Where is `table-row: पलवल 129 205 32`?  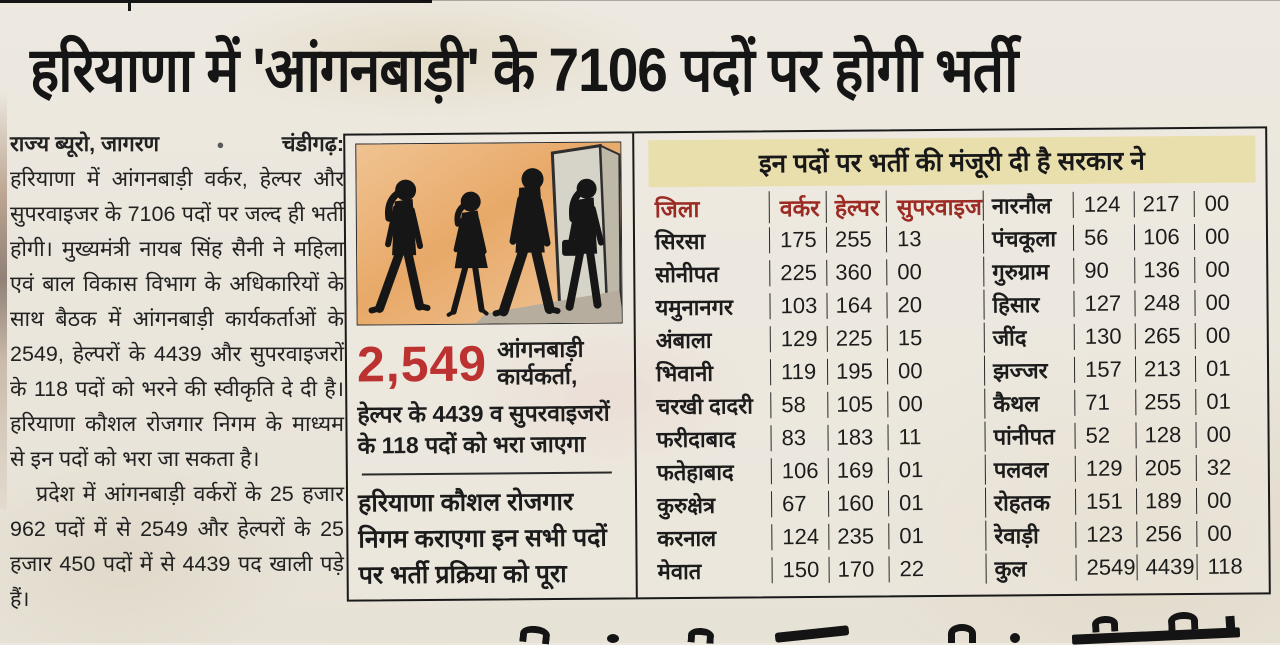
table-row: पलवल 129 205 32 is located at coordinates (1125, 467).